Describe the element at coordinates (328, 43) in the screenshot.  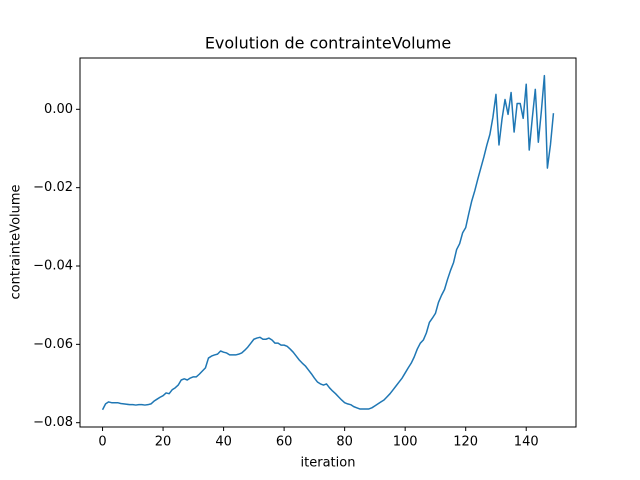
I see `chart-title: Evolution de contrainteVolume` at that location.